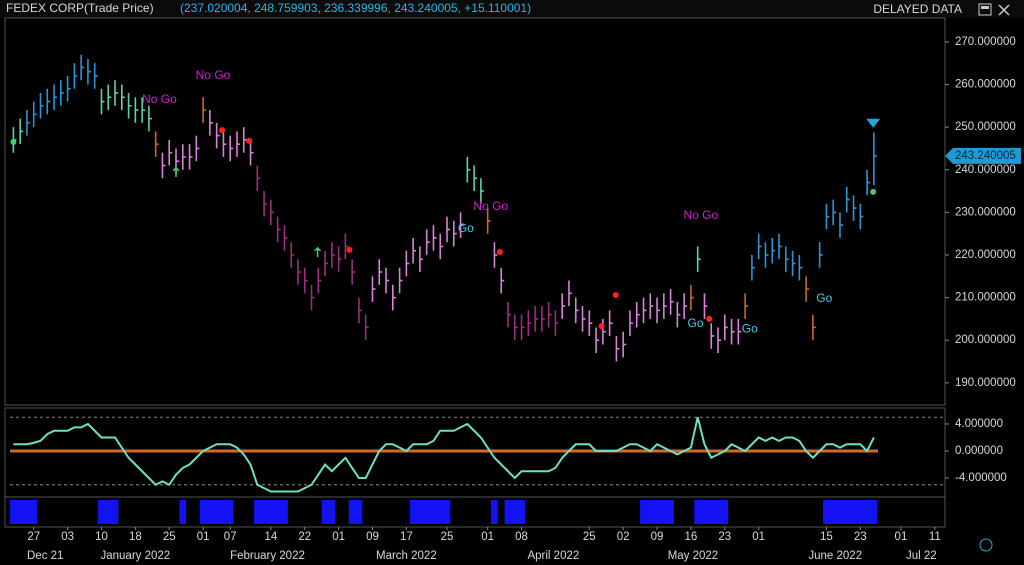  I want to click on oscillator-line, so click(444, 454).